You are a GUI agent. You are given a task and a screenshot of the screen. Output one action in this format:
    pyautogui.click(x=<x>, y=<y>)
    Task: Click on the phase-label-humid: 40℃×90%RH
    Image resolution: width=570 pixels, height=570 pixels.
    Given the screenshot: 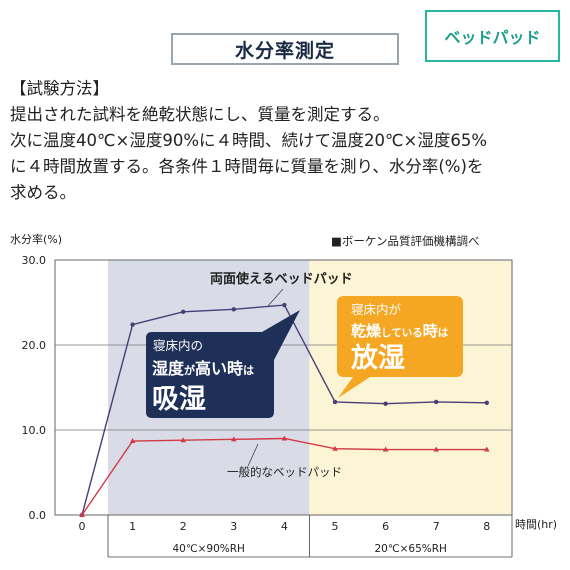 What is the action you would take?
    pyautogui.click(x=208, y=549)
    